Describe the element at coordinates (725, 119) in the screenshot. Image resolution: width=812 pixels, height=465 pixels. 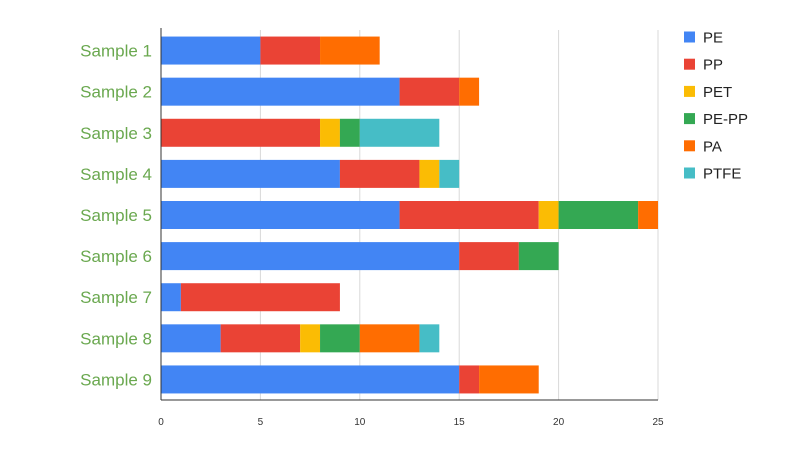
I see `legend-label: PE-PP` at that location.